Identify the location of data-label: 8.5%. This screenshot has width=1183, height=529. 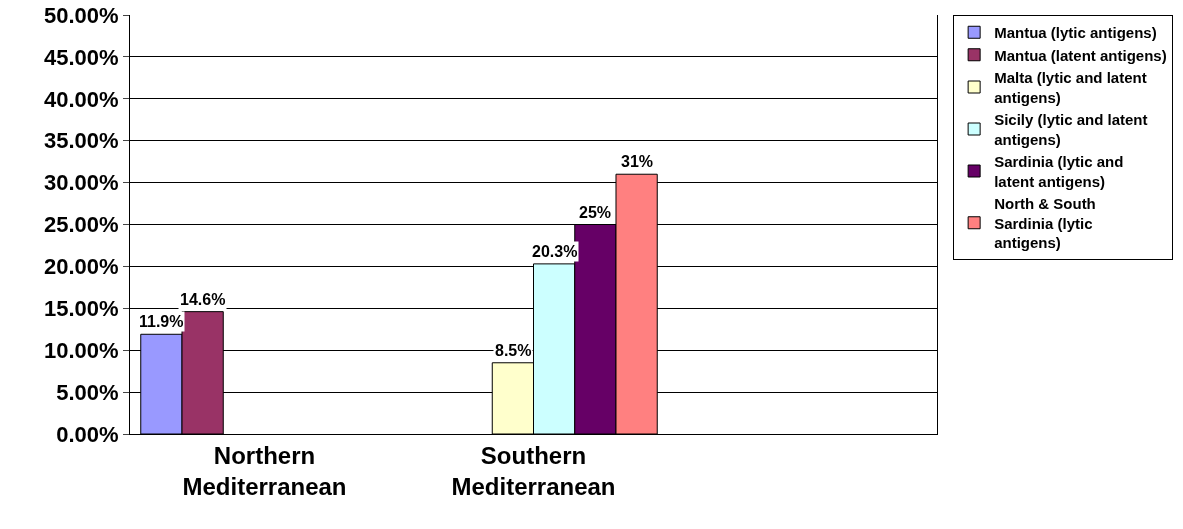
(513, 350).